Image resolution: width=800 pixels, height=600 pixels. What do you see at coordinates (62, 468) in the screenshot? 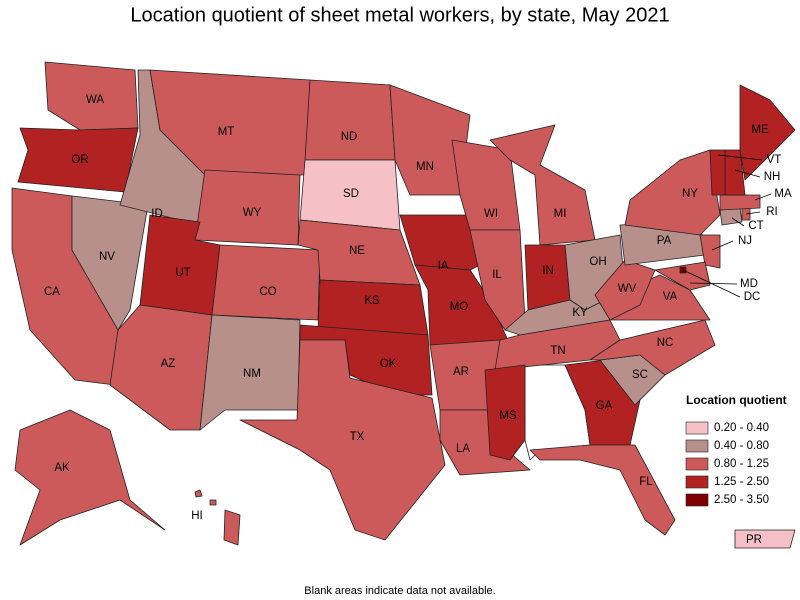
I see `state-label: AK` at bounding box center [62, 468].